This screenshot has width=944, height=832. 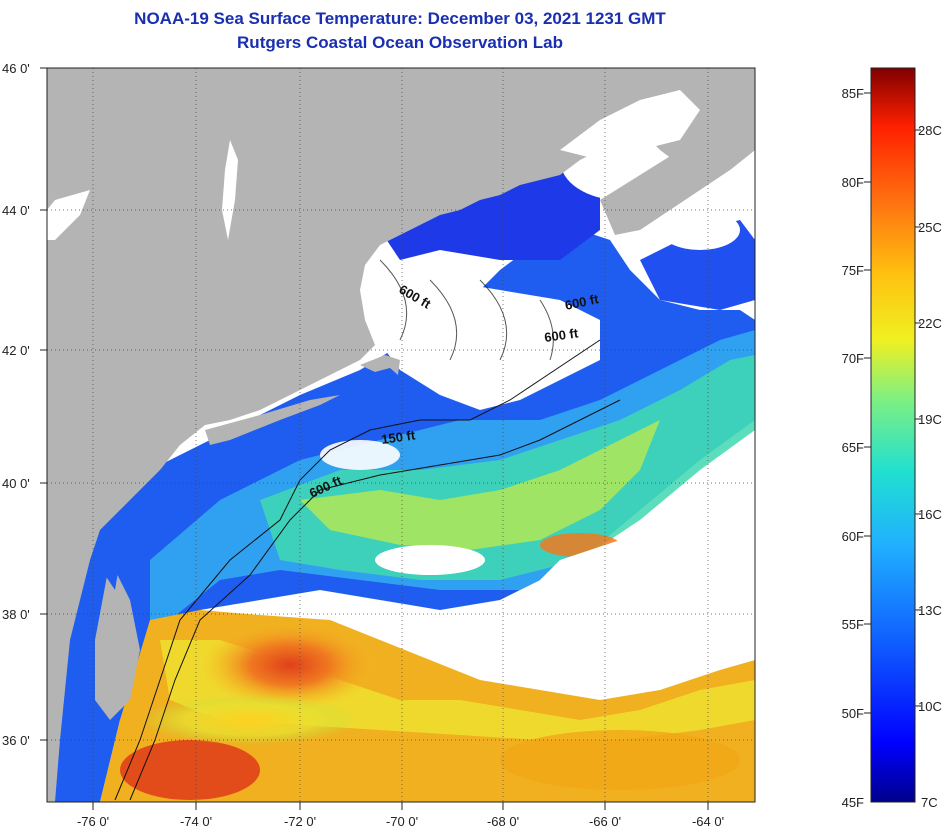 What do you see at coordinates (853, 270) in the screenshot?
I see `colorbar-f-label: 75F` at bounding box center [853, 270].